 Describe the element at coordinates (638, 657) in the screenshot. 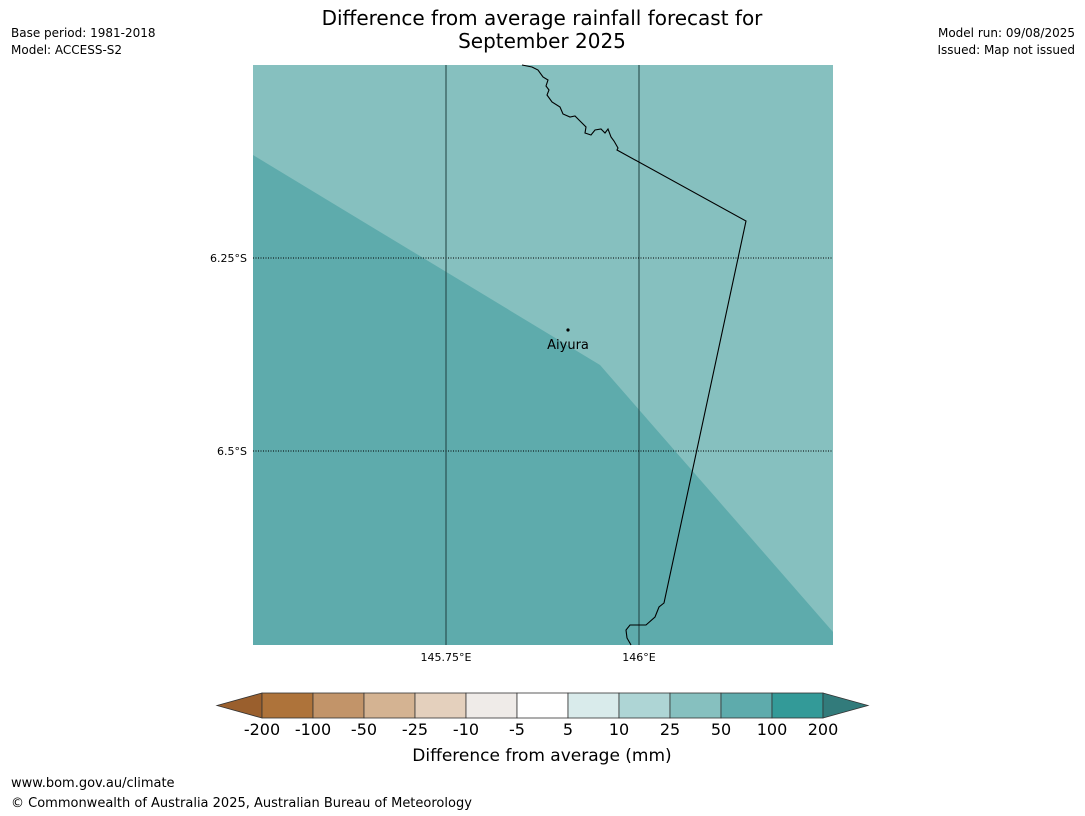

I see `lon-label-146: 146°E` at that location.